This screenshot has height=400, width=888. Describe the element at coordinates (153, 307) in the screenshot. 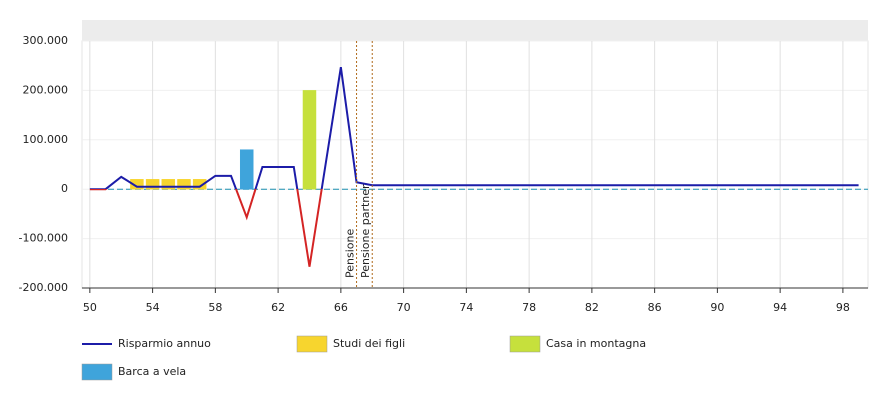

I see `x-tick-label: 54` at that location.